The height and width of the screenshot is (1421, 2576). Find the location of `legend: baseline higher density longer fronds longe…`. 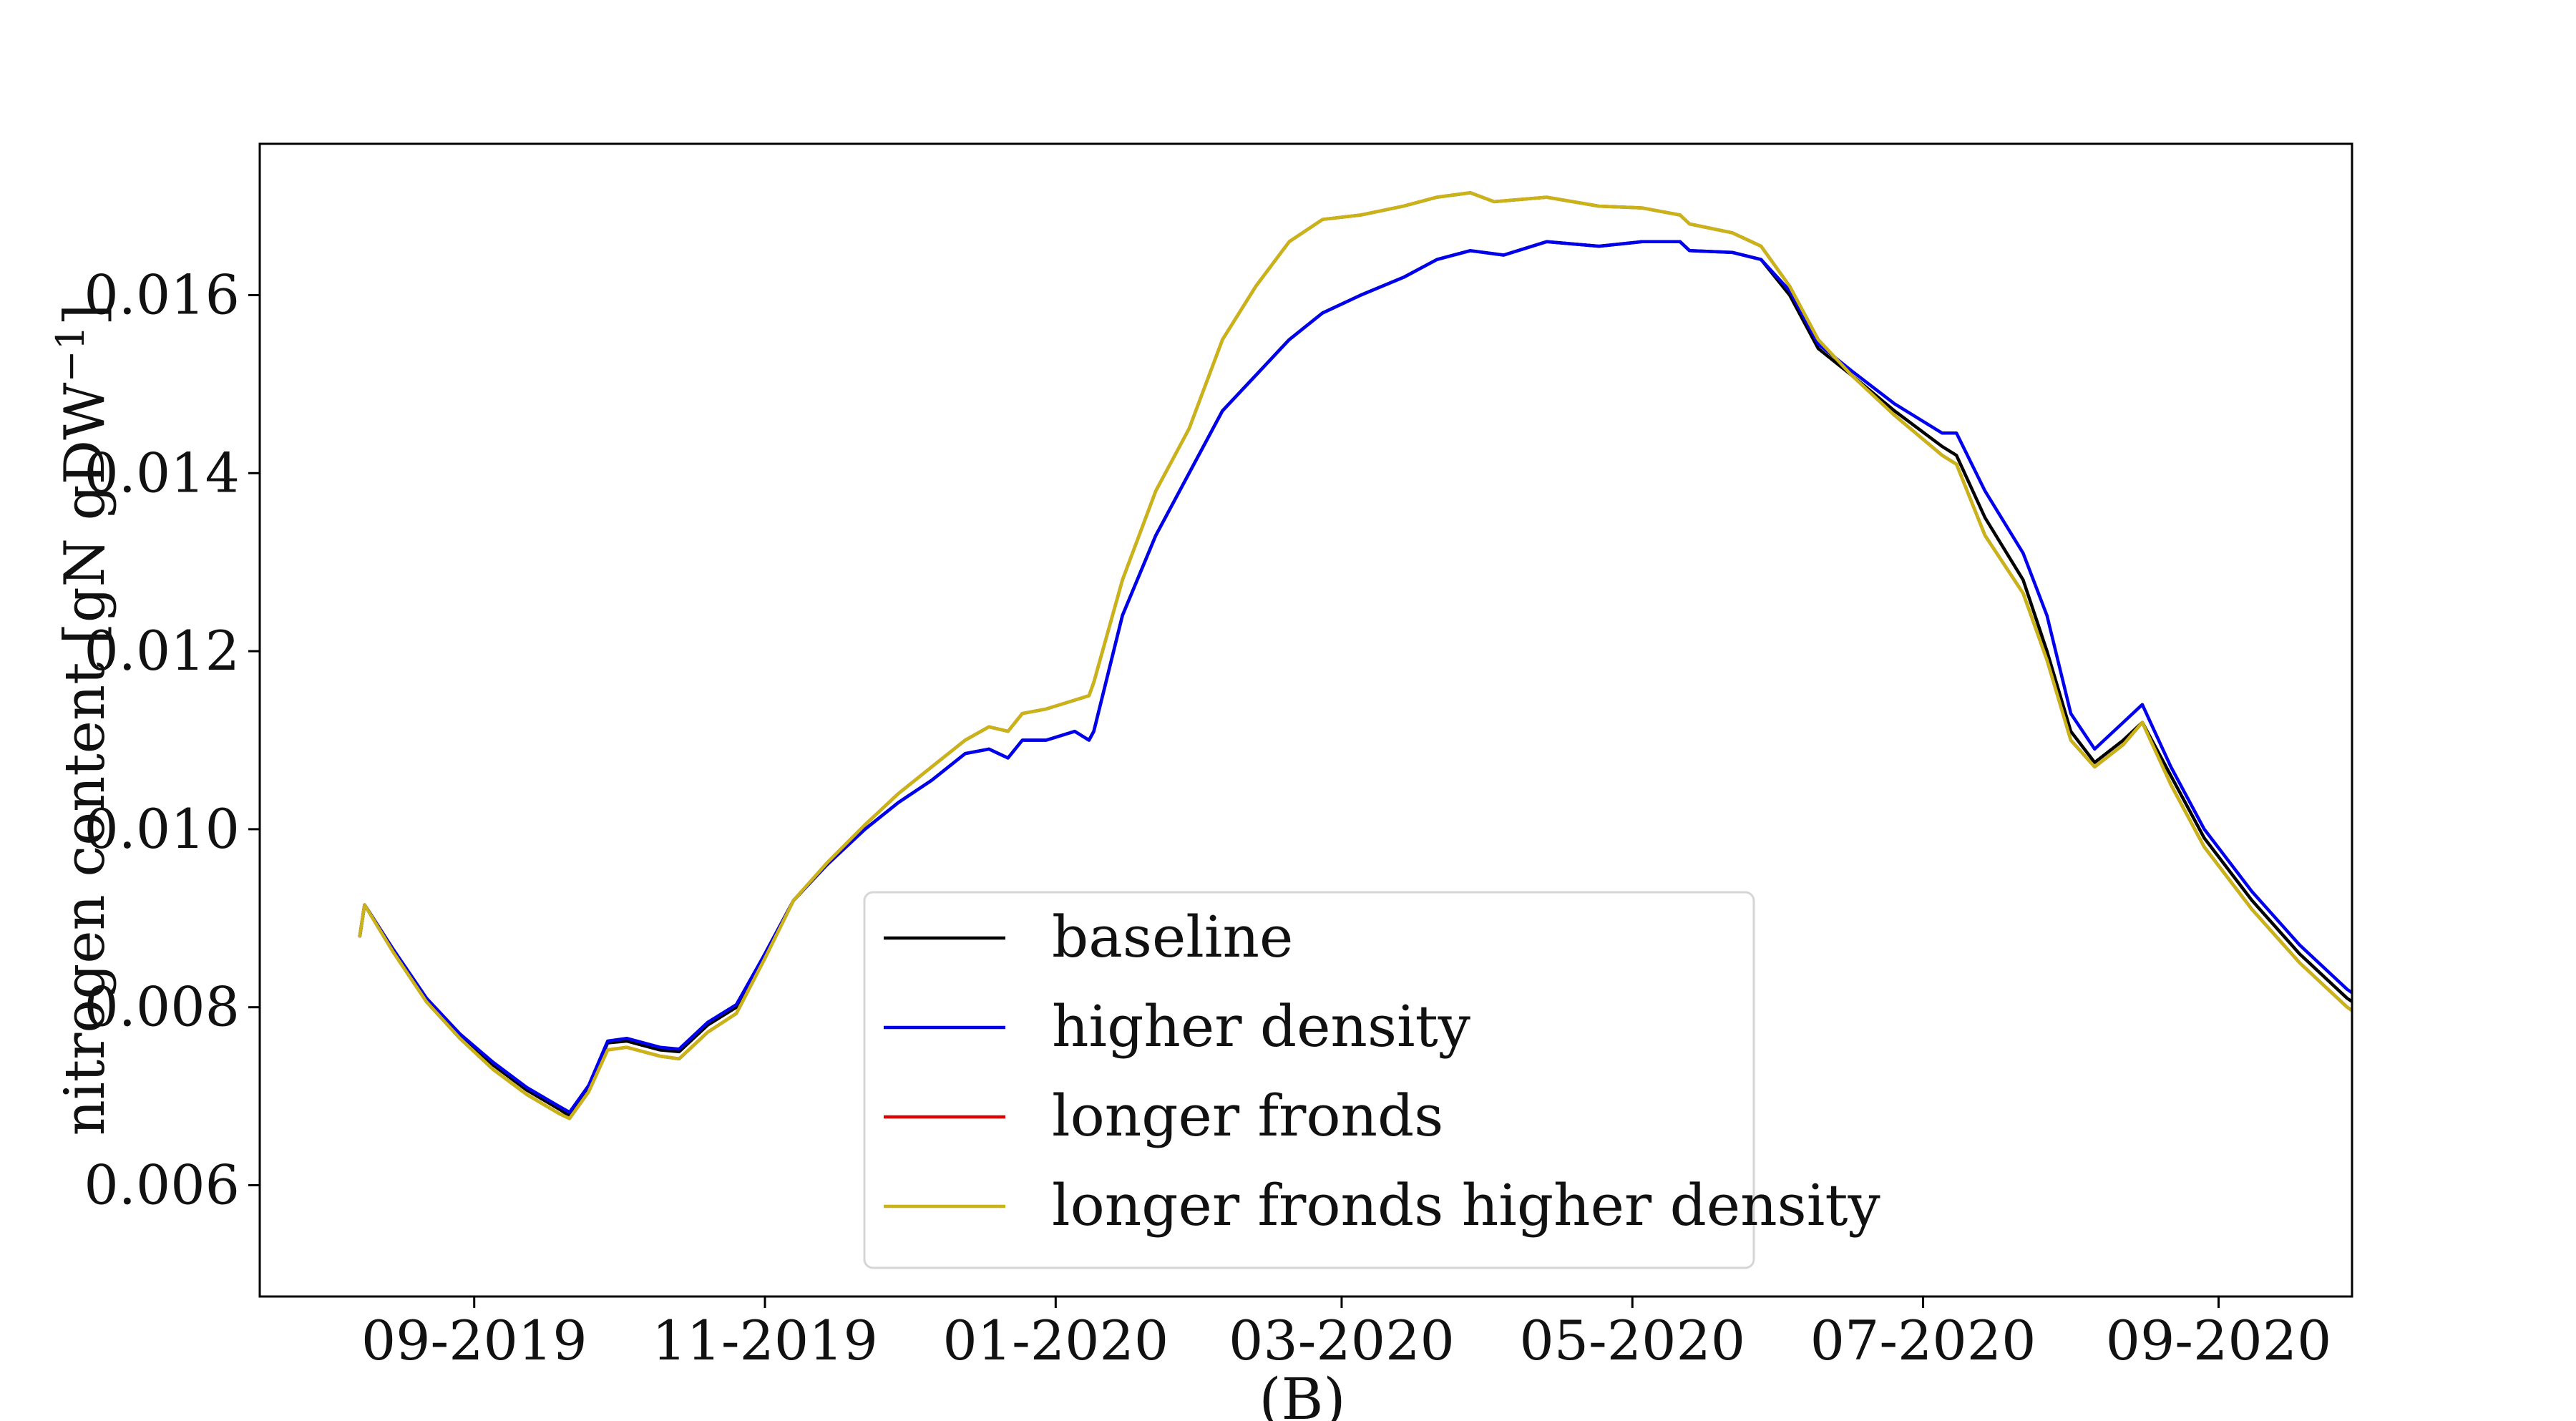

legend: baseline higher density longer fronds longe… is located at coordinates (1371, 1080).